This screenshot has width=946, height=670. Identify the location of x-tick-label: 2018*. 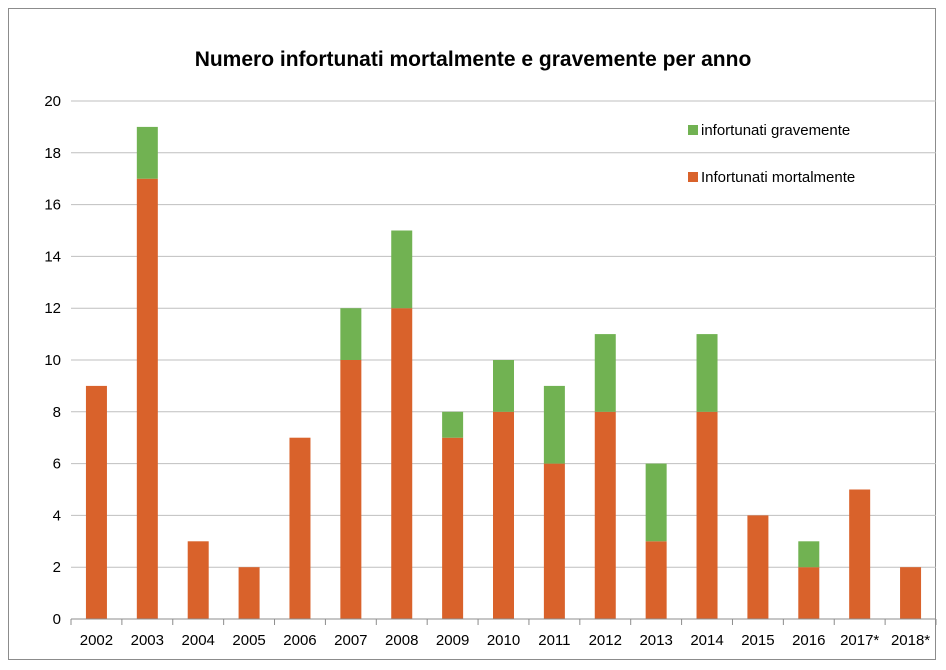
(910, 640).